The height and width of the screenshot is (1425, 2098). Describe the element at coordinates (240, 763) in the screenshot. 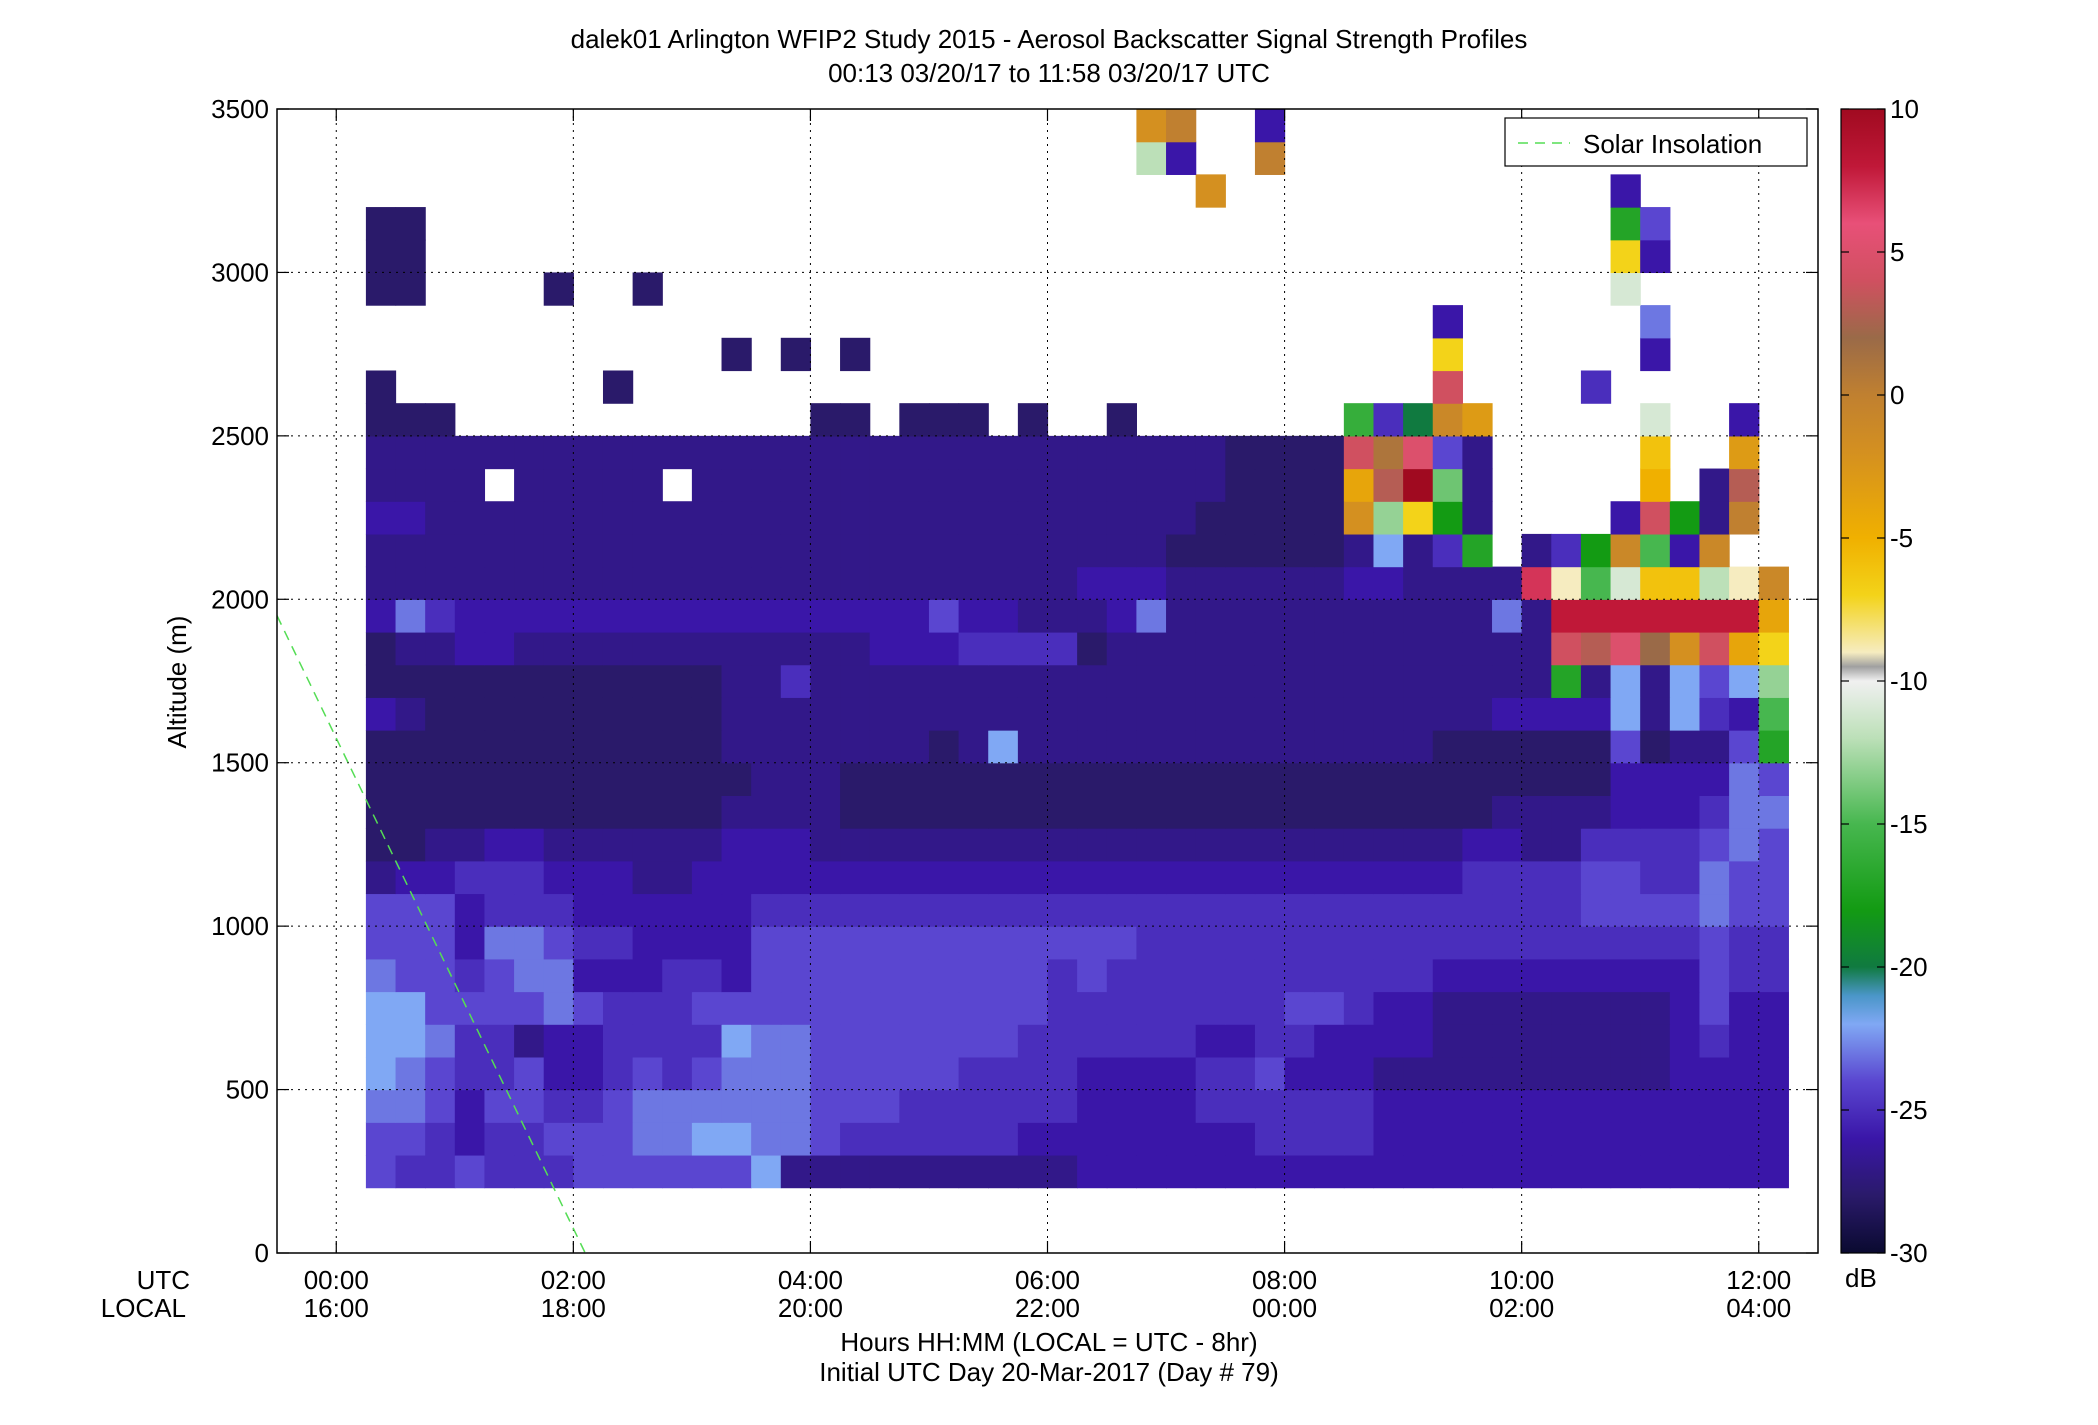

I see `y-tick-label: 1500` at that location.